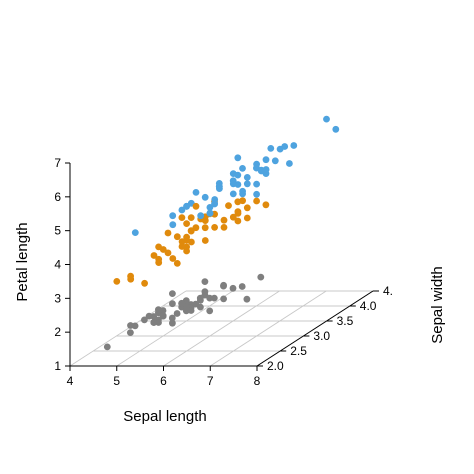  What do you see at coordinates (164, 416) in the screenshot?
I see `x-axis-title: Sepal length` at bounding box center [164, 416].